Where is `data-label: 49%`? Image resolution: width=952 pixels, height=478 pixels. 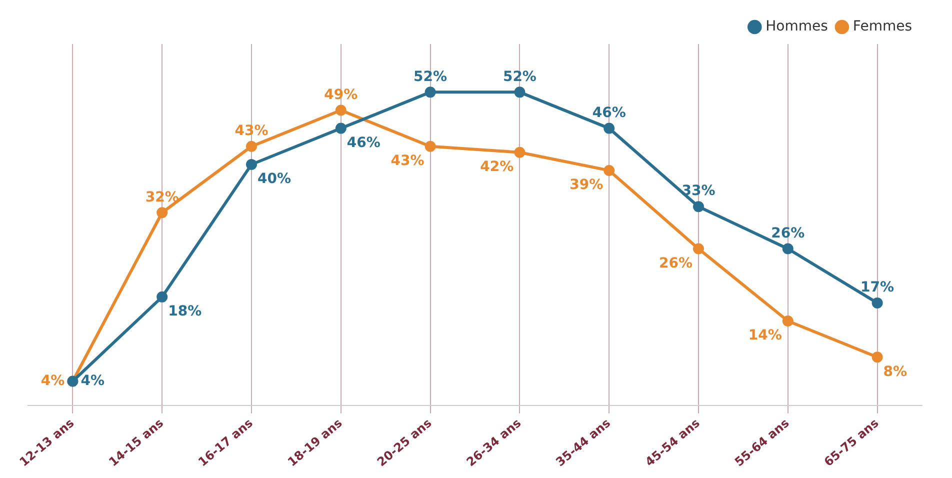
data-label: 49% is located at coordinates (341, 94).